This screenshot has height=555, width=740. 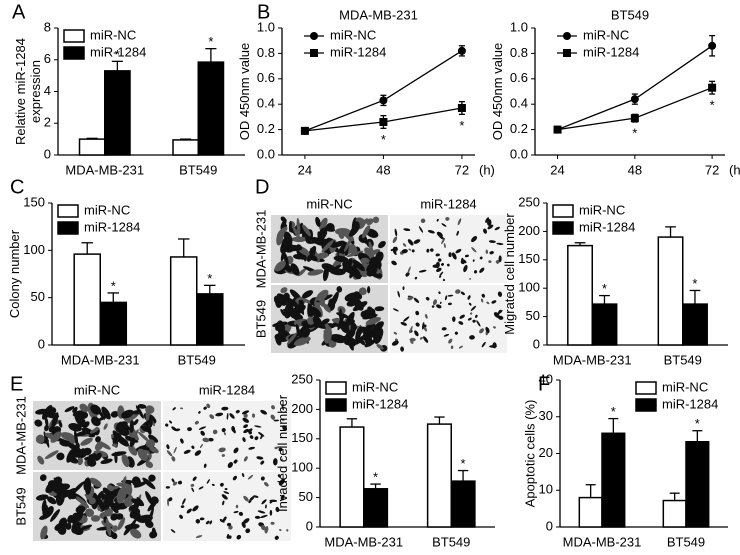 What do you see at coordinates (497, 92) in the screenshot?
I see `y-axis-label: OD 450nm value` at bounding box center [497, 92].